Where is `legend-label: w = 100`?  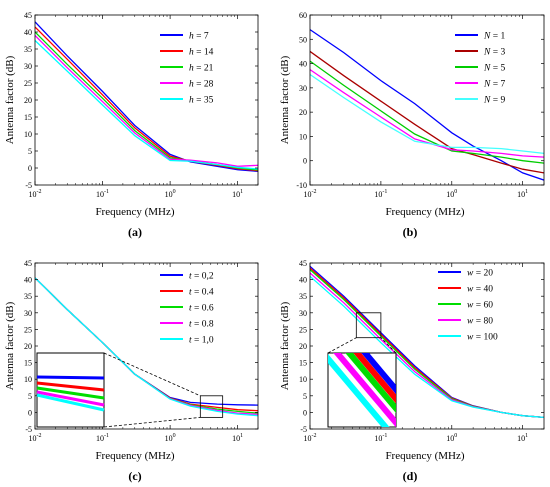 legend-label: w = 100 is located at coordinates (482, 338).